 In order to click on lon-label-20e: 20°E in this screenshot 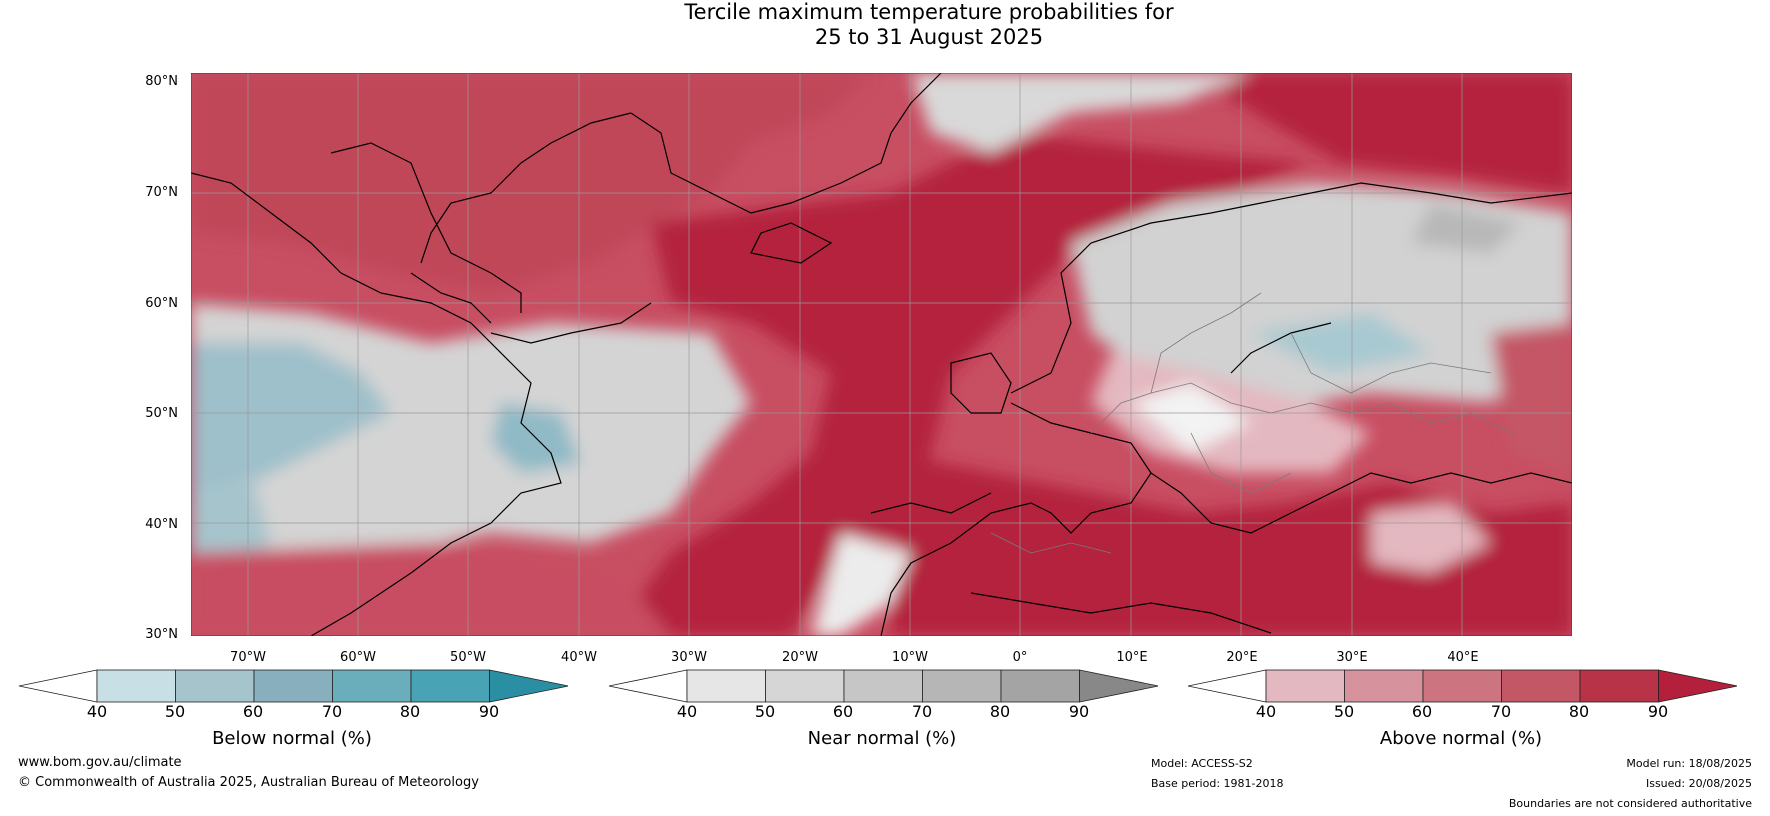, I will do `click(1242, 657)`.